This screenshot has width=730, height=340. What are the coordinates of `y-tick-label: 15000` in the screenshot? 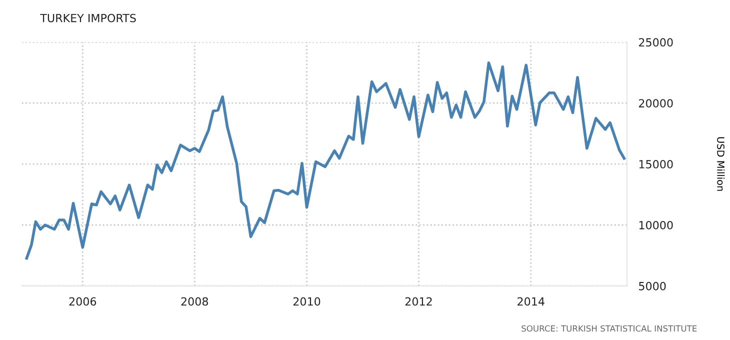 It's located at (656, 164).